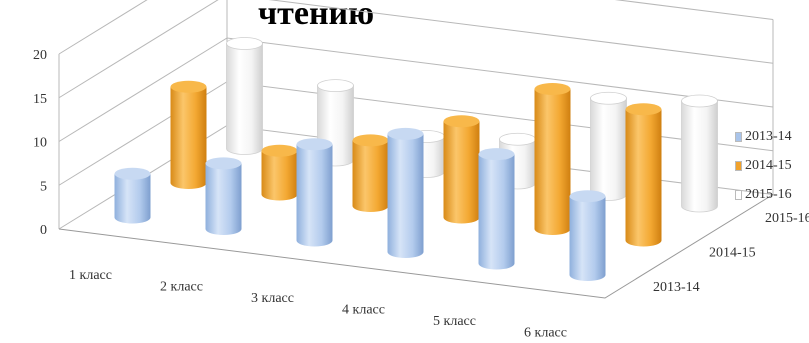 Image resolution: width=809 pixels, height=343 pixels. Describe the element at coordinates (545, 332) in the screenshot. I see `category-label: 6 класс` at that location.